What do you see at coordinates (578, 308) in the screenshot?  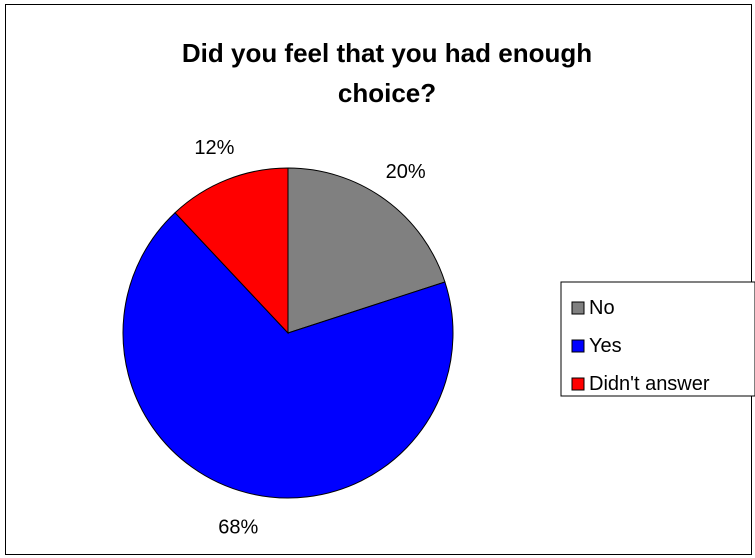 I see `legend-swatch-no` at bounding box center [578, 308].